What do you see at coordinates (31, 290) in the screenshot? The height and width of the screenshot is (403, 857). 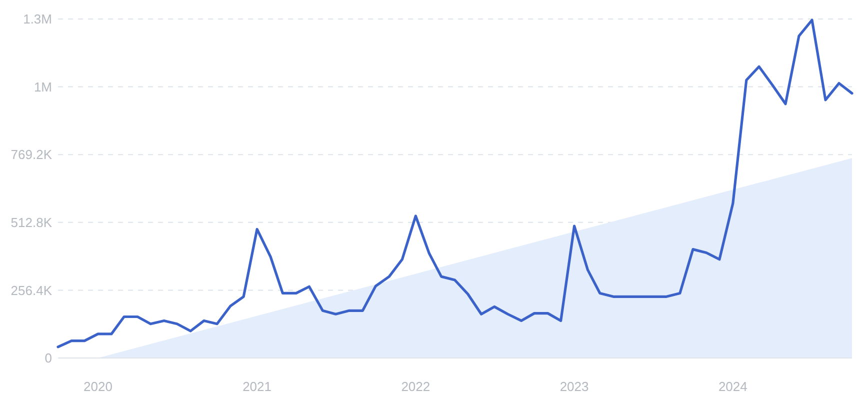 I see `y-tick-label: 256.4K` at bounding box center [31, 290].